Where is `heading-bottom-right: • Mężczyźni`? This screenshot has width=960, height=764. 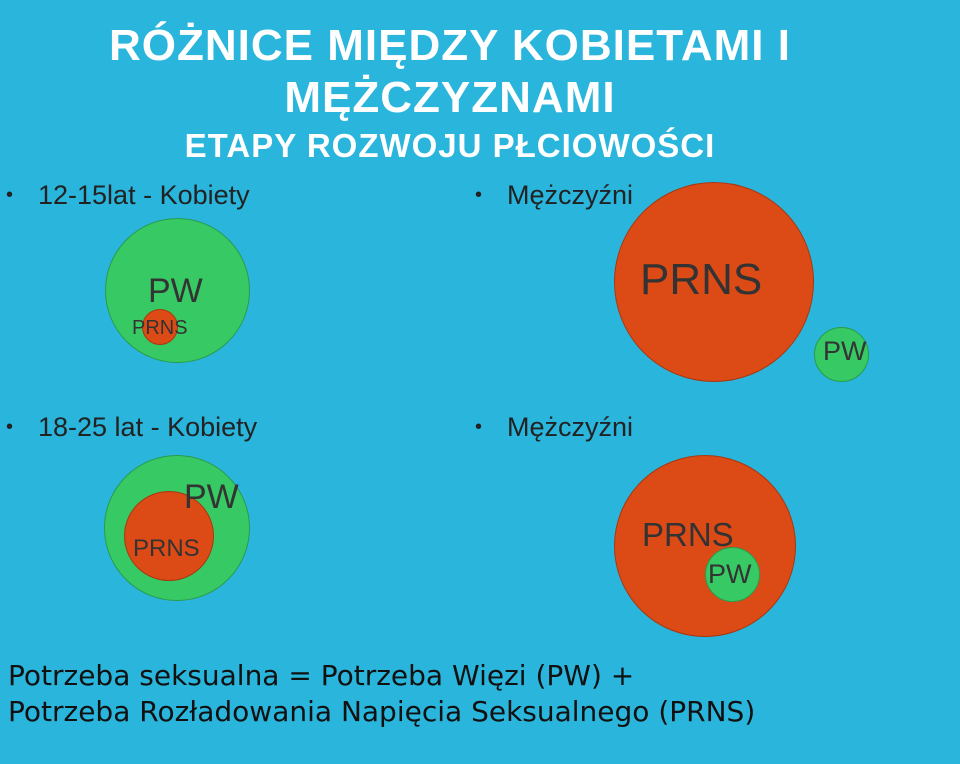
heading-bottom-right: • Mężczyźni is located at coordinates (554, 427).